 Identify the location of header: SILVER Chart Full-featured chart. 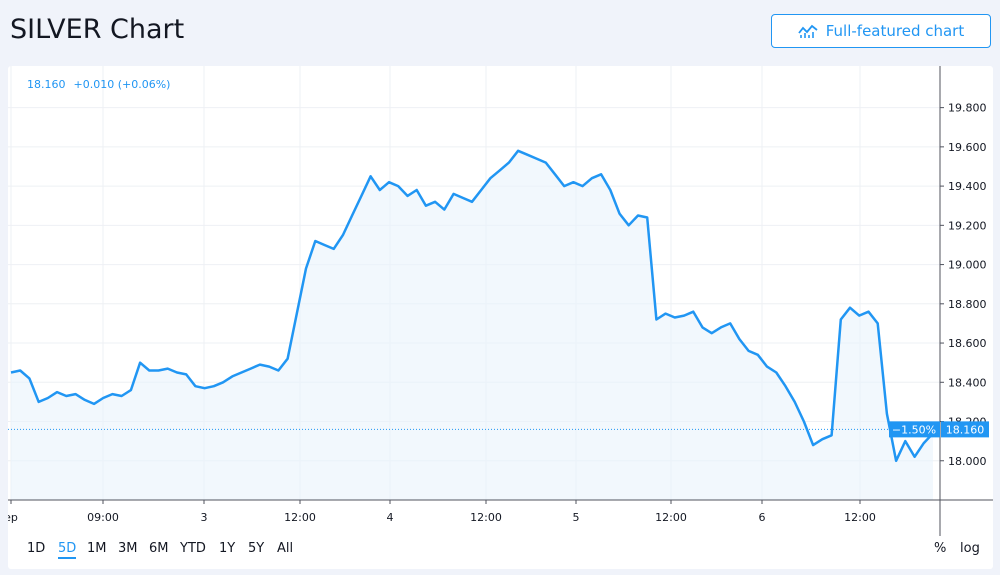
(500, 32).